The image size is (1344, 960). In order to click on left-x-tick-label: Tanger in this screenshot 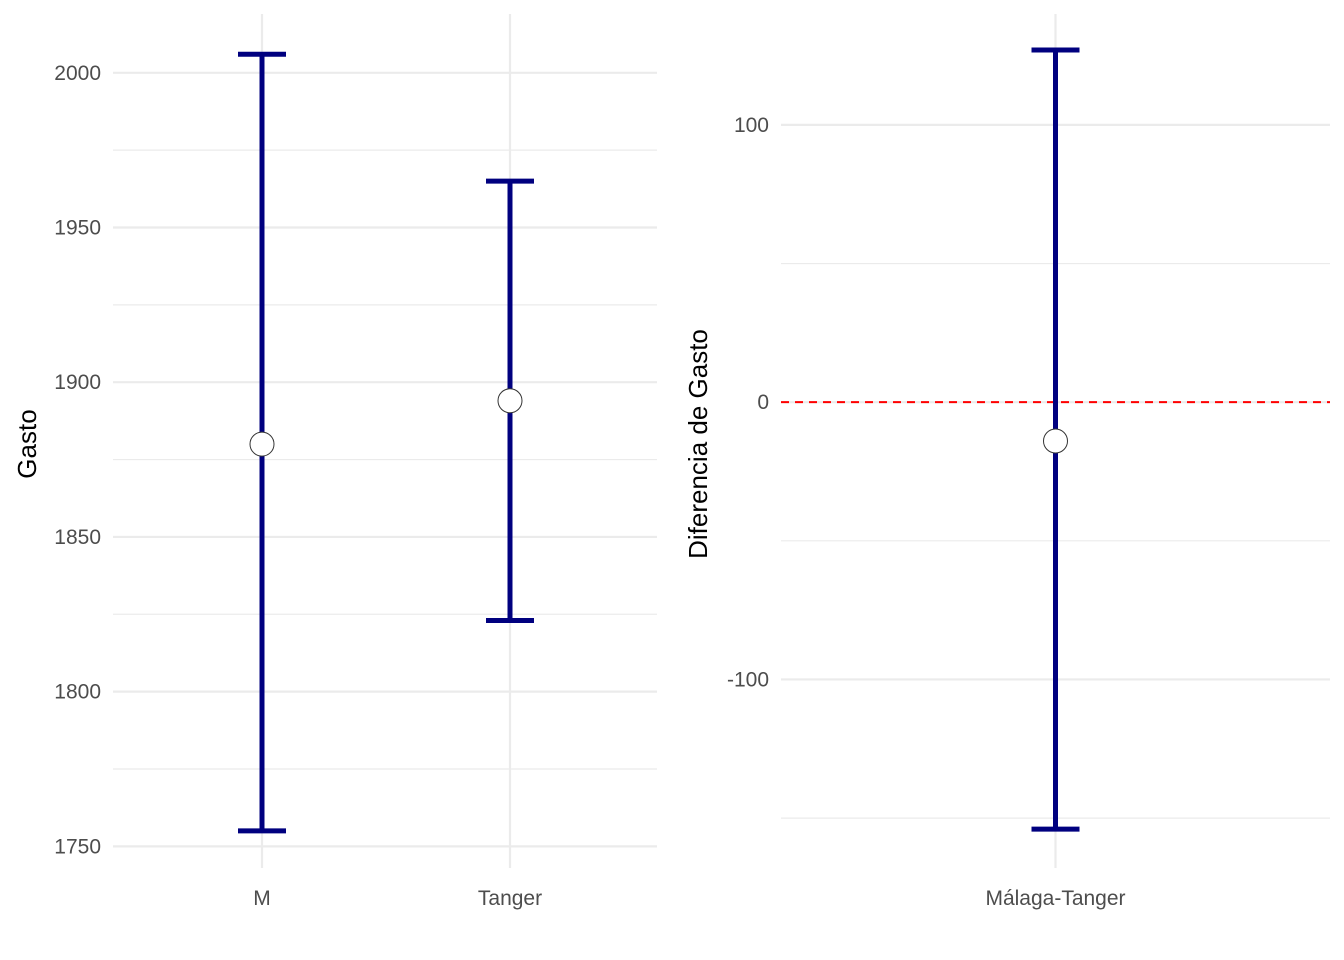, I will do `click(510, 898)`.